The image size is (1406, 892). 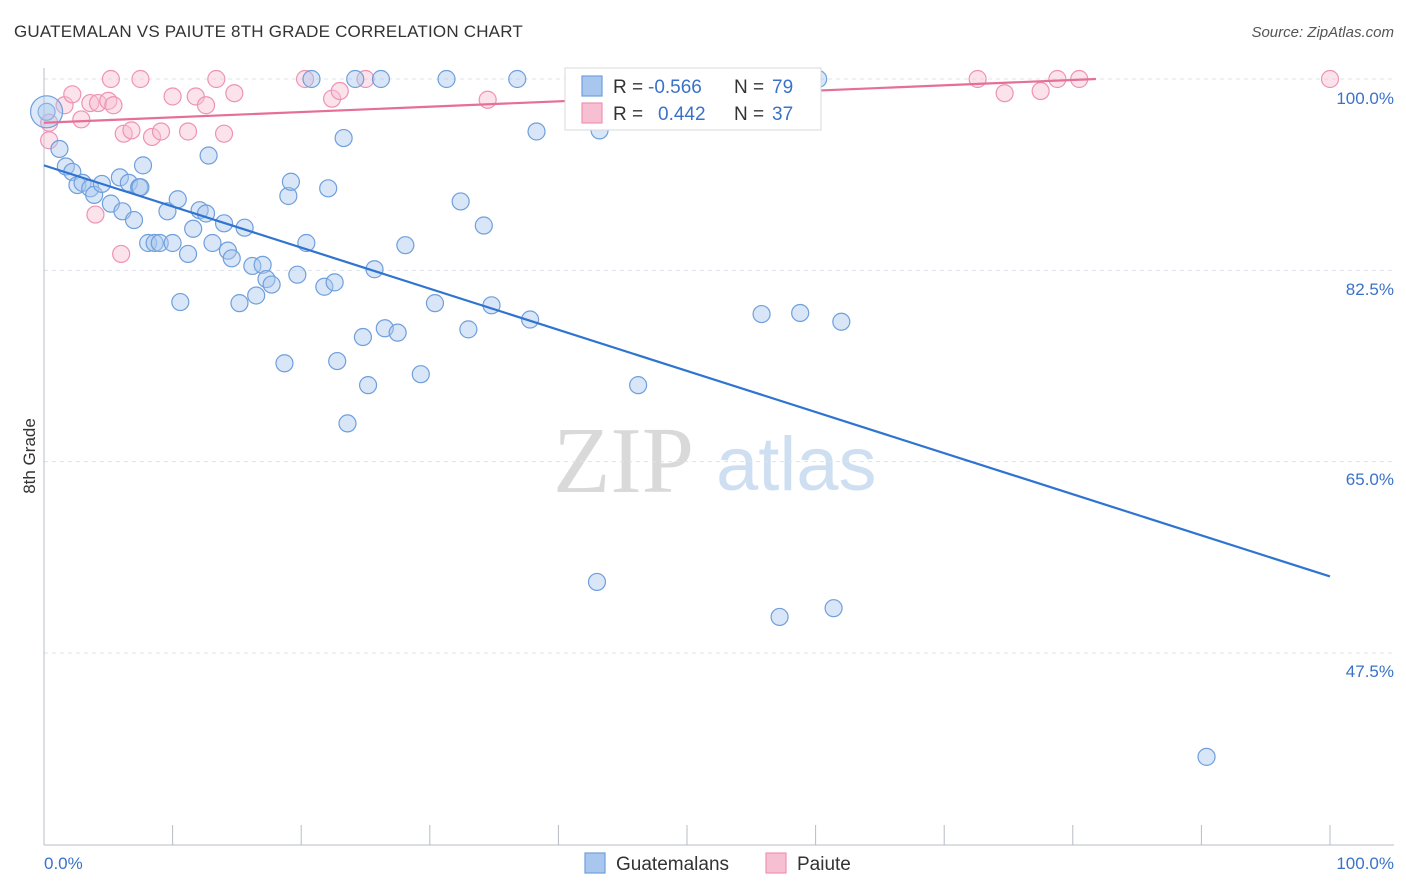 What do you see at coordinates (592, 86) in the screenshot?
I see `legend-swatch-guatemalans` at bounding box center [592, 86].